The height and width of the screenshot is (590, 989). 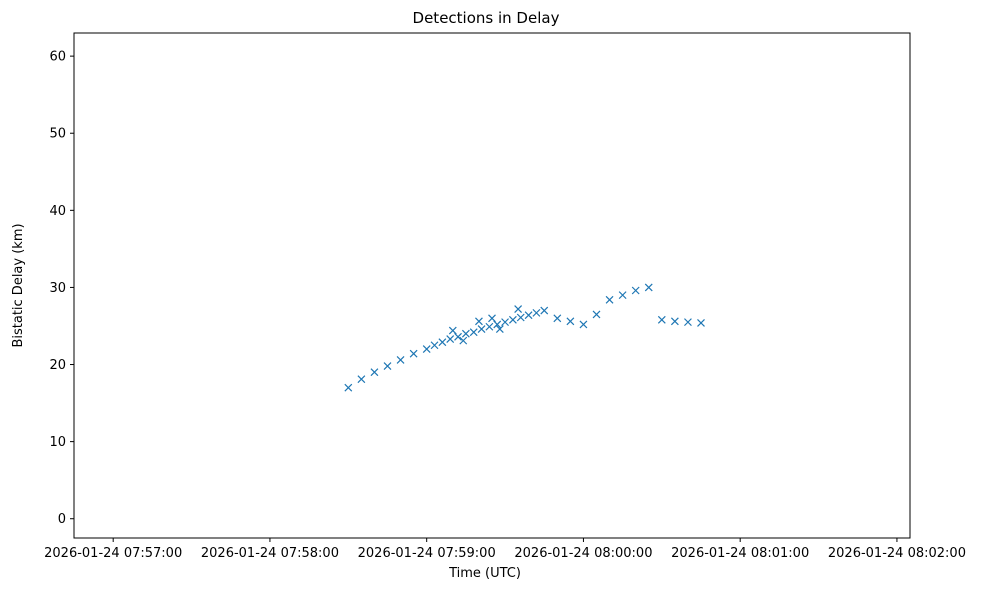 What do you see at coordinates (57, 365) in the screenshot?
I see `y-tick-label: 20` at bounding box center [57, 365].